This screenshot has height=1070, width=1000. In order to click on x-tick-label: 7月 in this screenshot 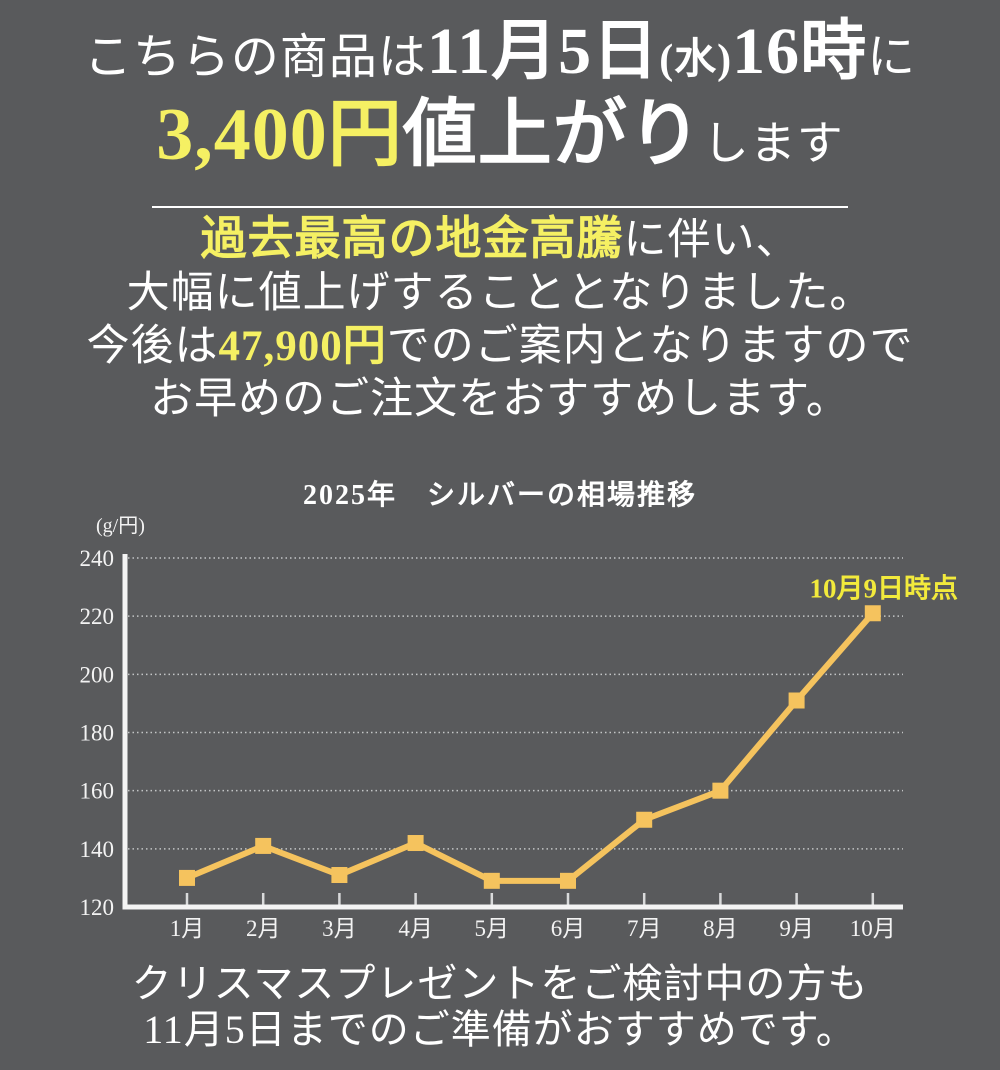, I will do `click(644, 928)`.